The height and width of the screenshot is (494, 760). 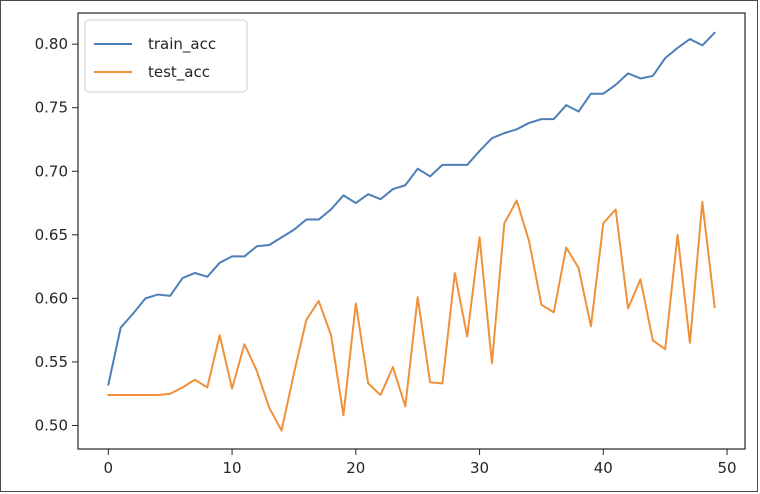 I want to click on x-tick-label: 10, so click(x=232, y=468).